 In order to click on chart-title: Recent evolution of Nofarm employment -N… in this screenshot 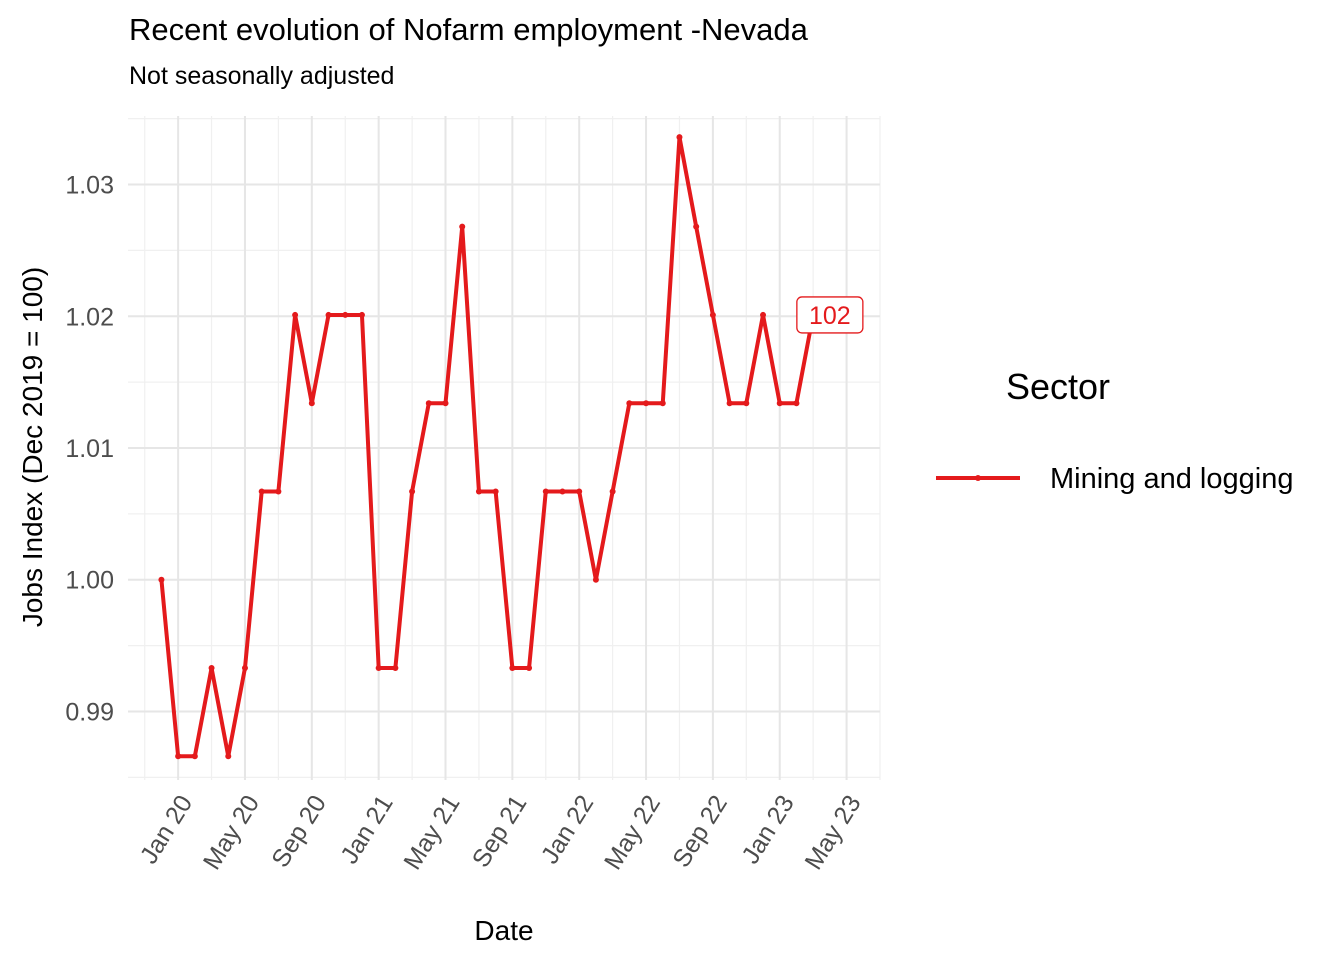, I will do `click(469, 29)`.